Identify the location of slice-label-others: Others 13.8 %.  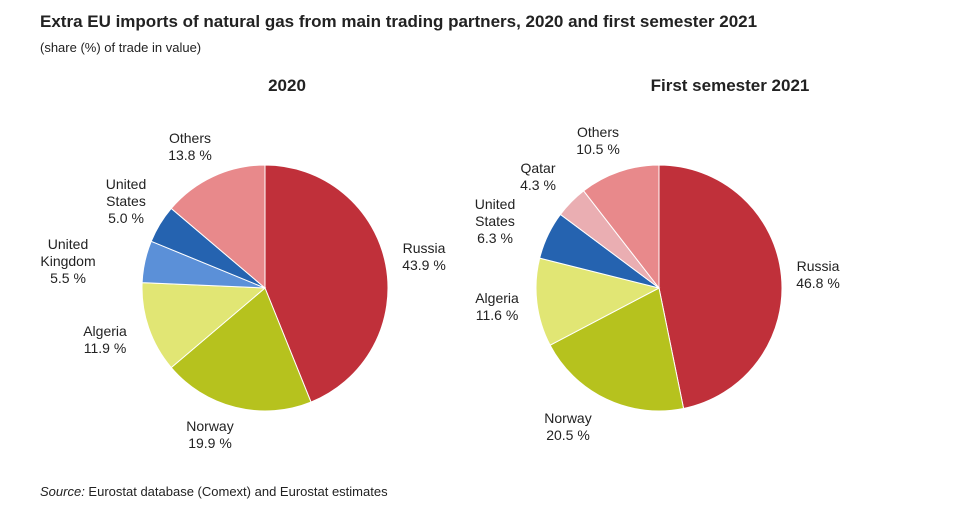
(190, 146).